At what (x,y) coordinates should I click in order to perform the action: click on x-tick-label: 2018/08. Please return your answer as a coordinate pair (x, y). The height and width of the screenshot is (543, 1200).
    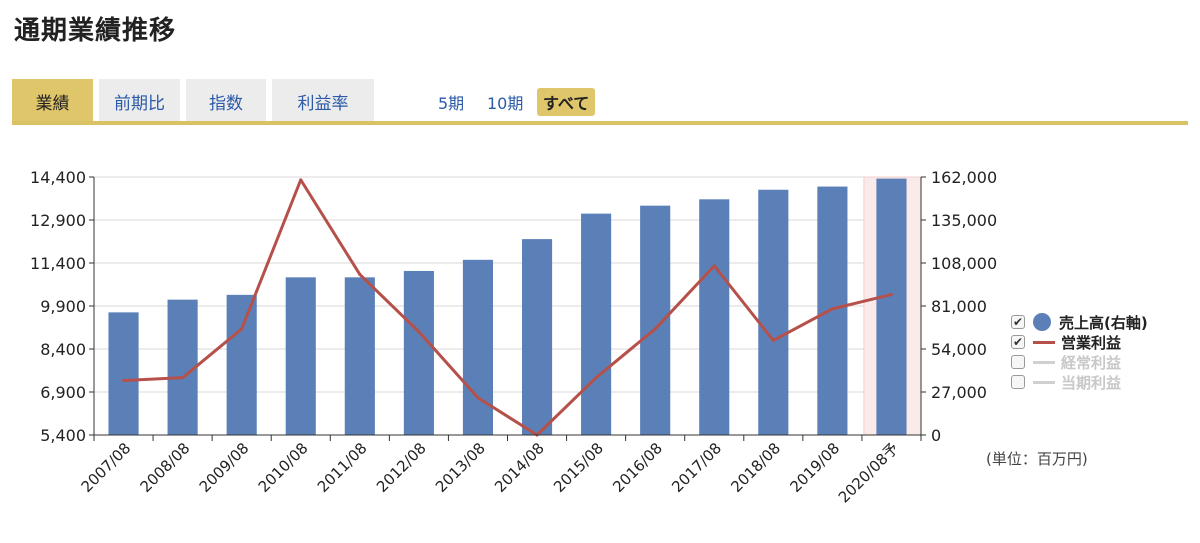
    Looking at the image, I should click on (755, 467).